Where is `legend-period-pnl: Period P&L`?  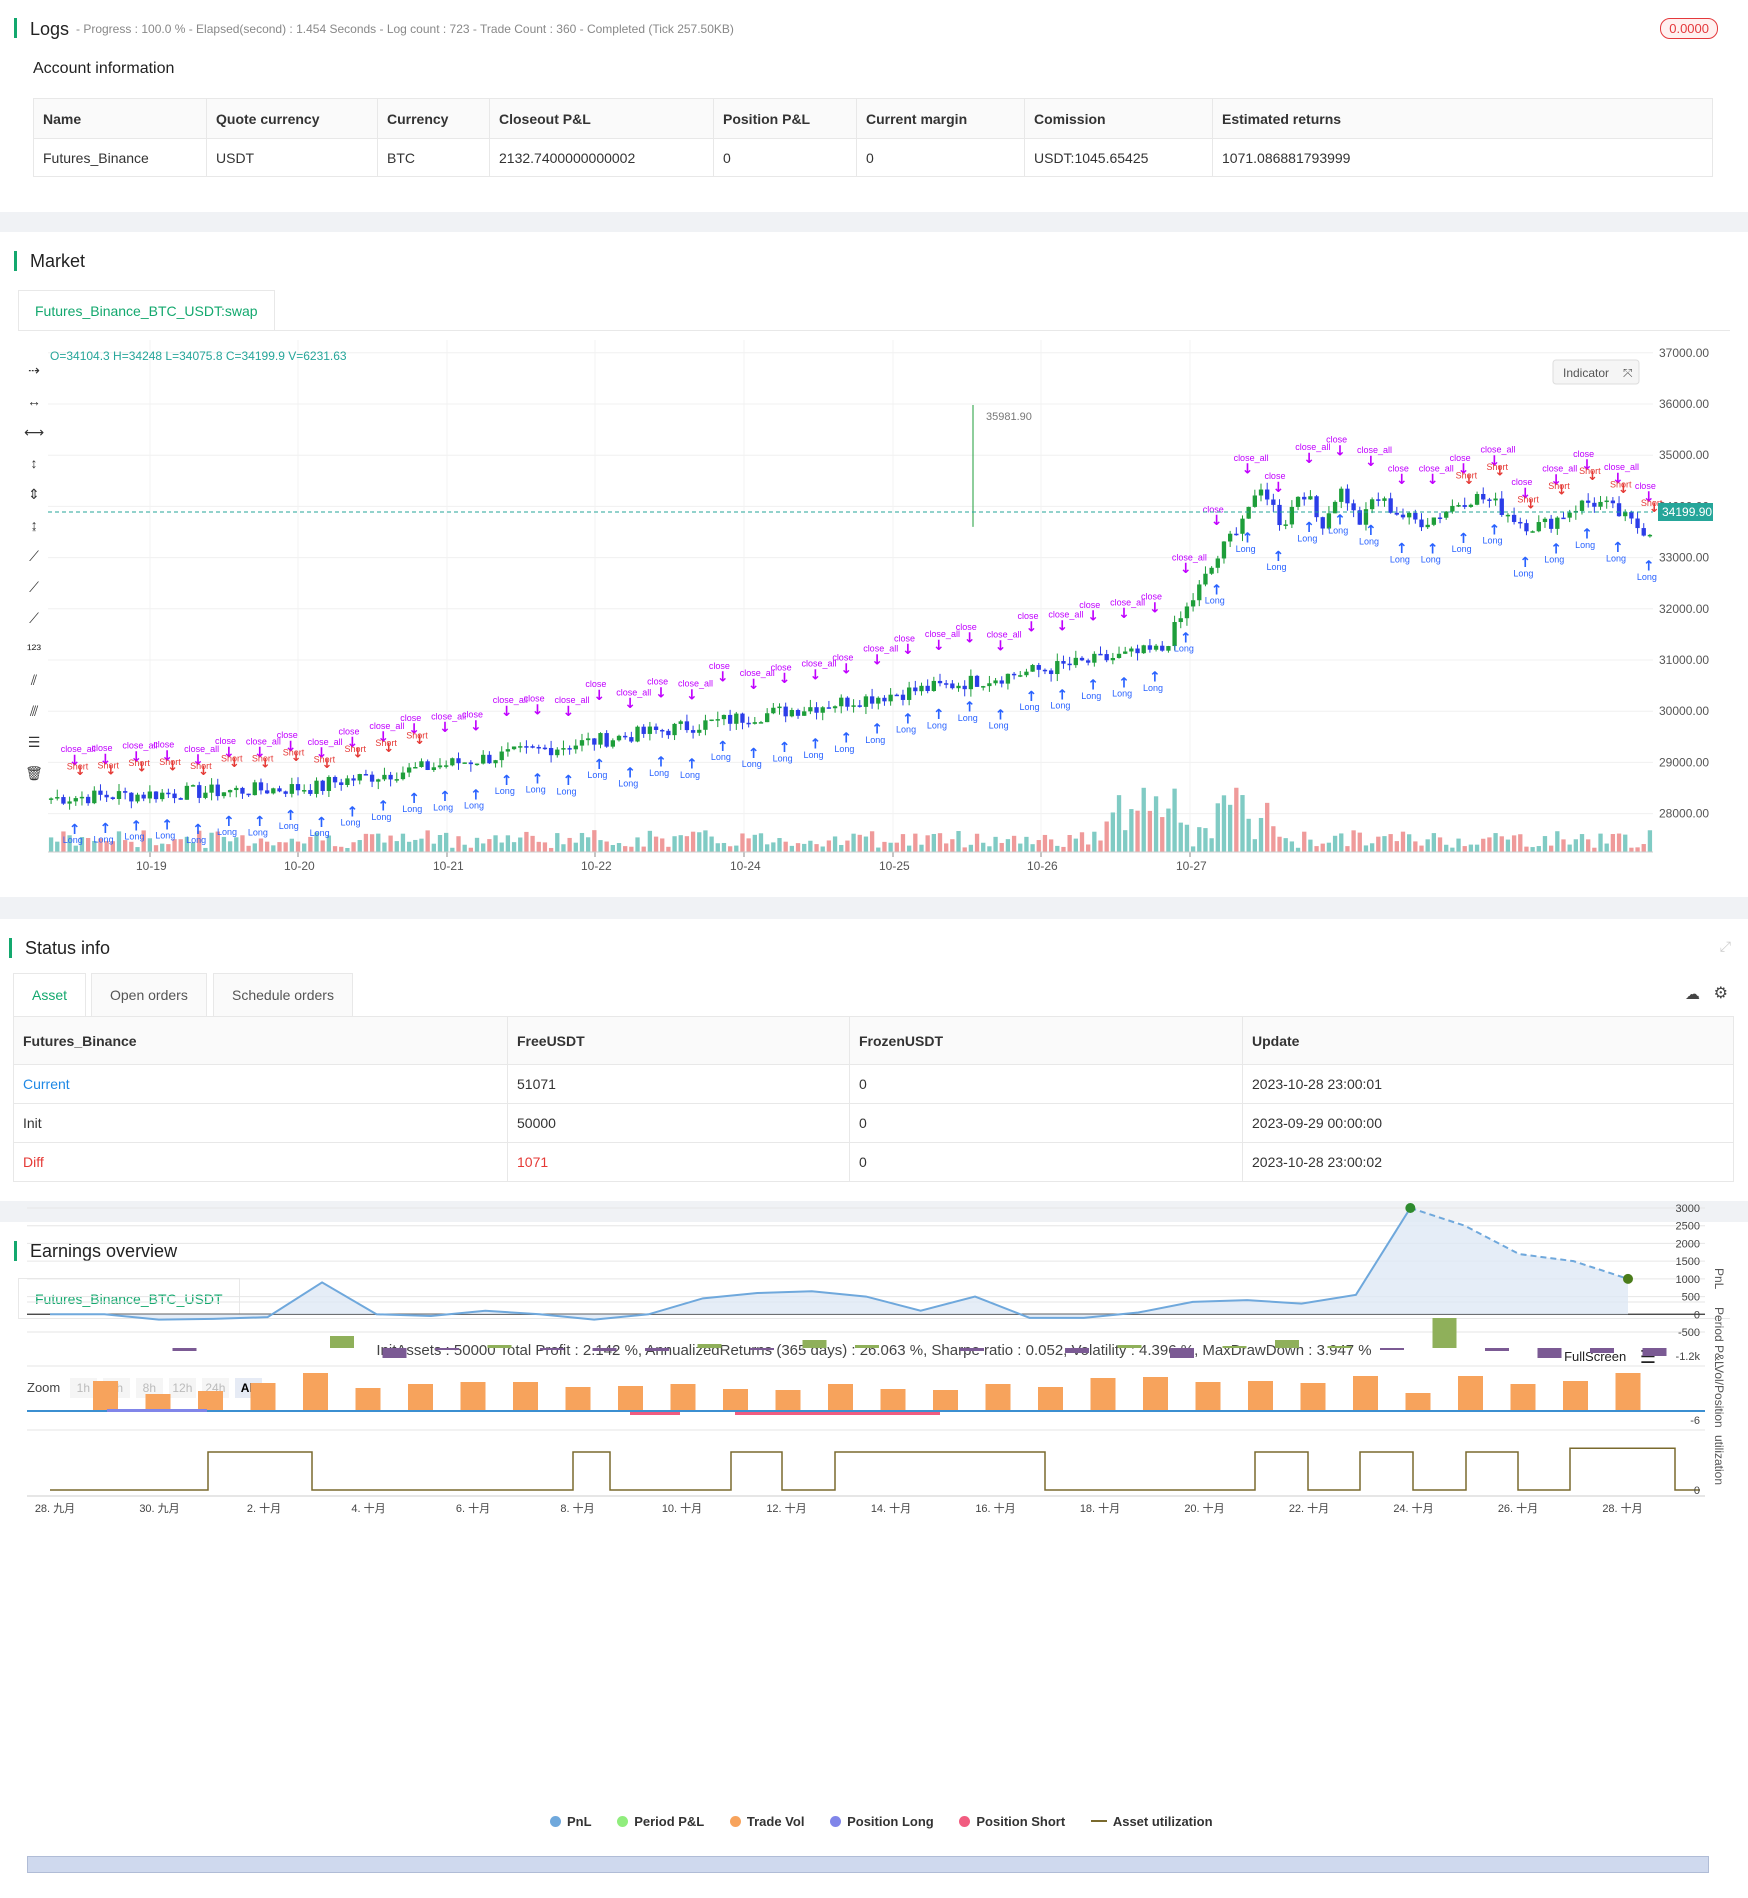 legend-period-pnl: Period P&L is located at coordinates (660, 1821).